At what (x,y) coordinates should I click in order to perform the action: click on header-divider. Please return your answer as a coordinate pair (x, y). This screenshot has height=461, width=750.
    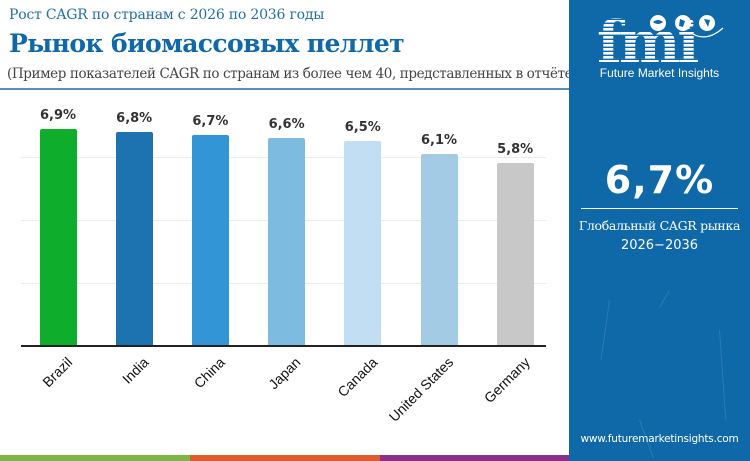
    Looking at the image, I should click on (284, 89).